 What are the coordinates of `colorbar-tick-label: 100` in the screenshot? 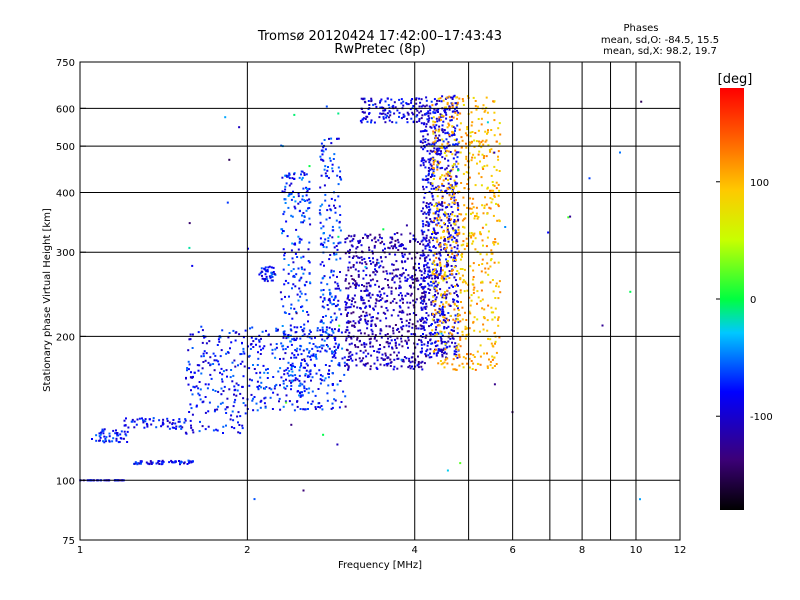 It's located at (759, 183).